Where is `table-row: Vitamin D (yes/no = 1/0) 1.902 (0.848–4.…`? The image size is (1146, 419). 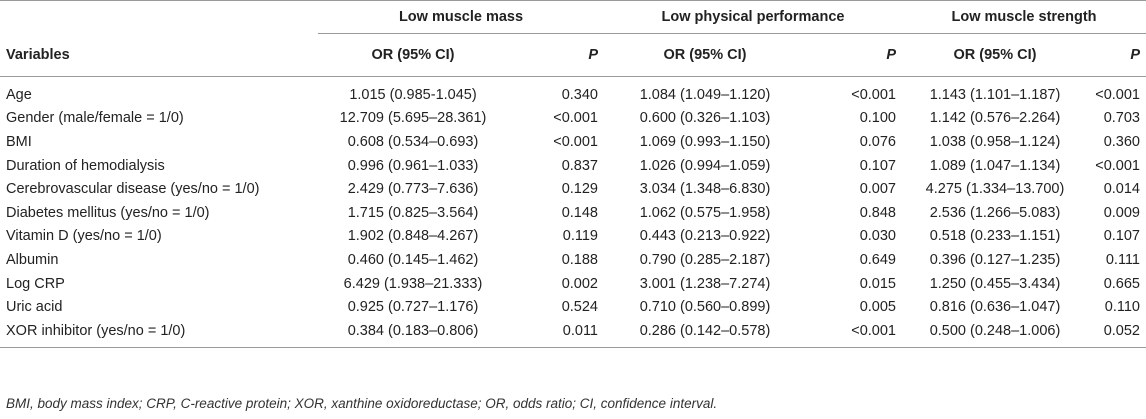 table-row: Vitamin D (yes/no = 1/0) 1.902 (0.848–4.… is located at coordinates (573, 237).